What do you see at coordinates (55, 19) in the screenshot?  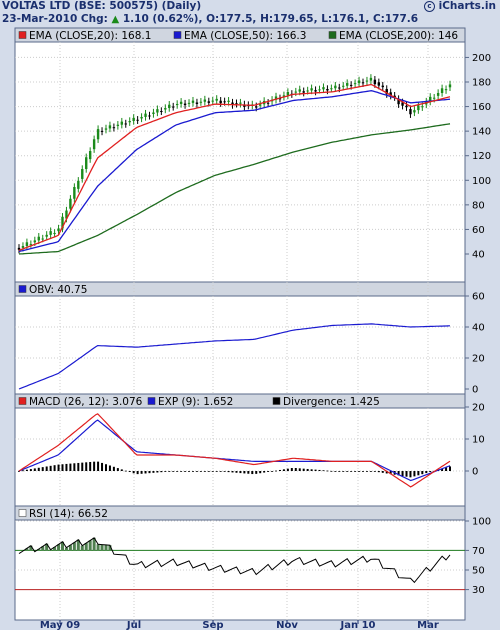 I see `date-label: 23-Mar-2010 Chg:` at bounding box center [55, 19].